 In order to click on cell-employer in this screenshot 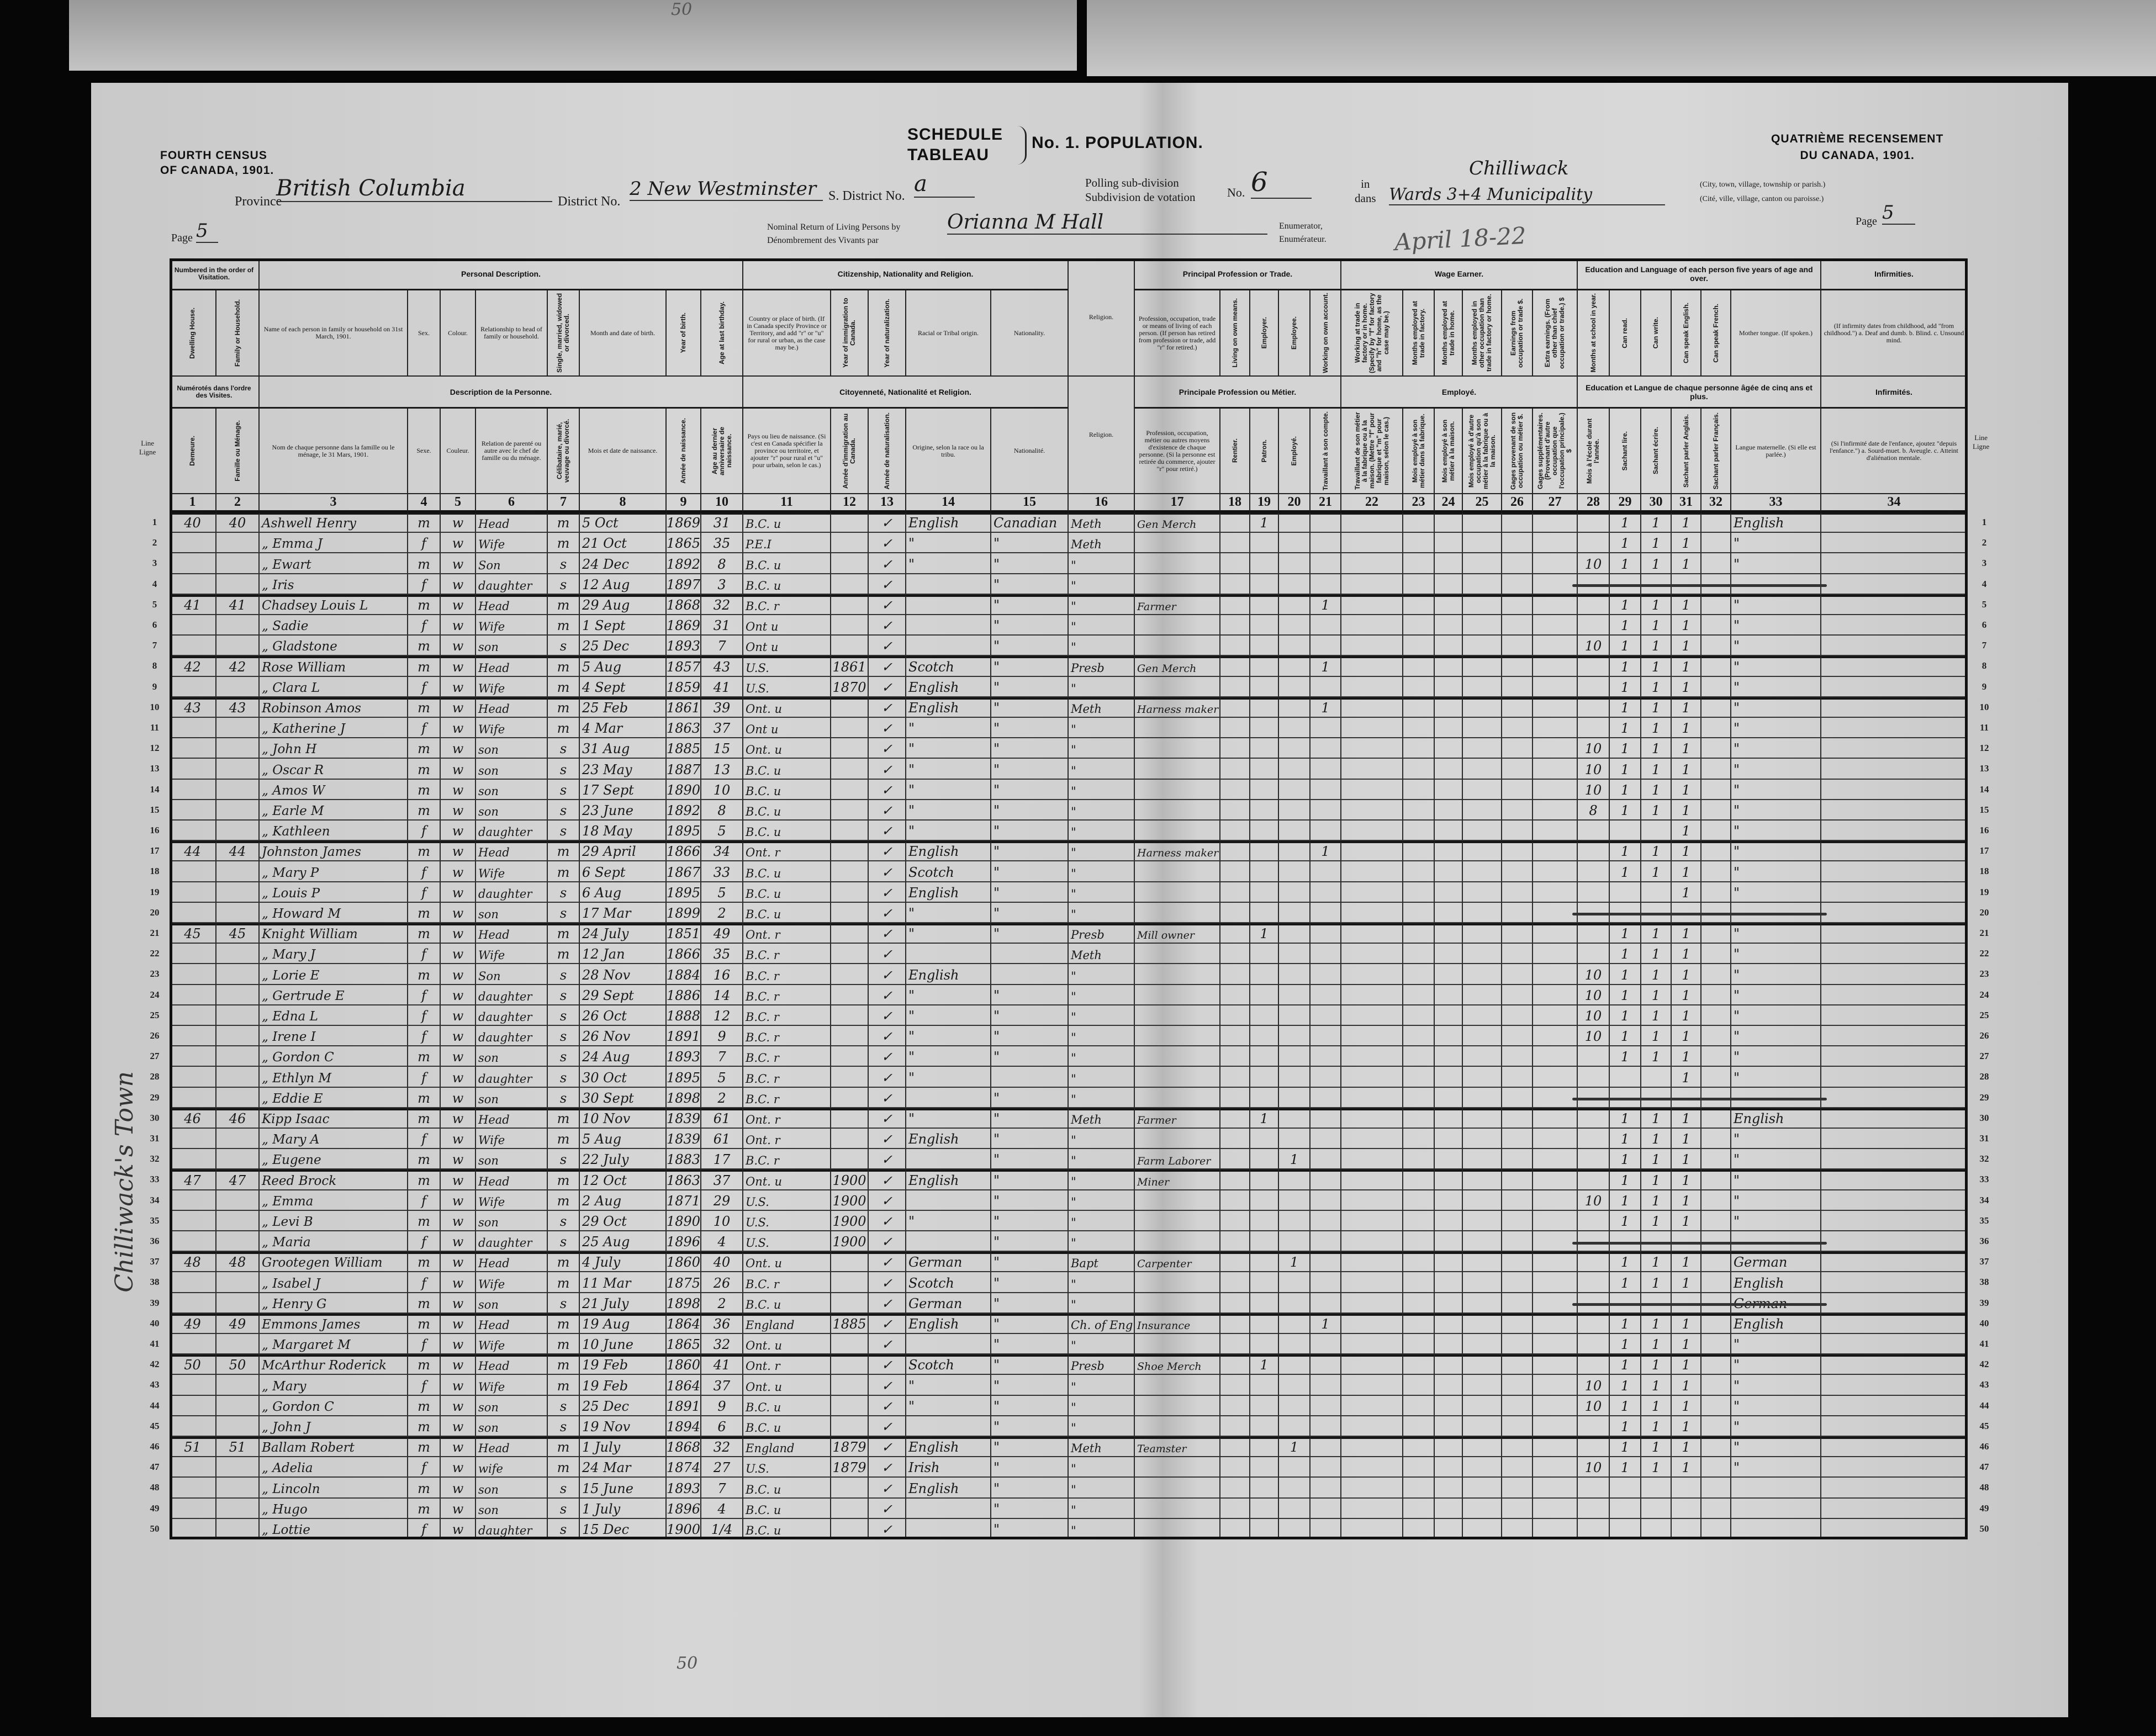, I will do `click(1264, 584)`.